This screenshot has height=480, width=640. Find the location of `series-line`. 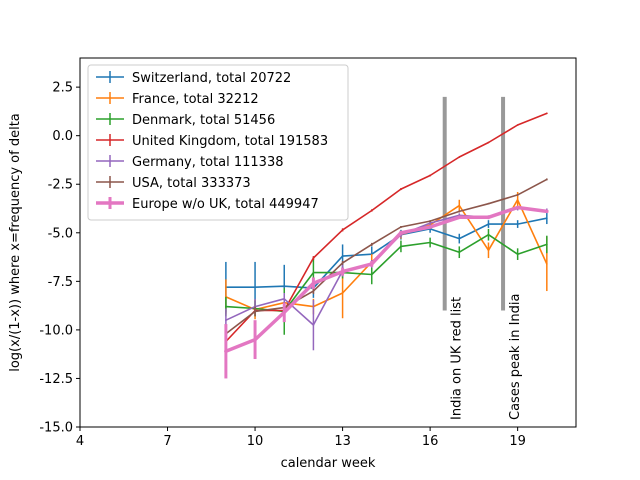

series-line is located at coordinates (386, 253).